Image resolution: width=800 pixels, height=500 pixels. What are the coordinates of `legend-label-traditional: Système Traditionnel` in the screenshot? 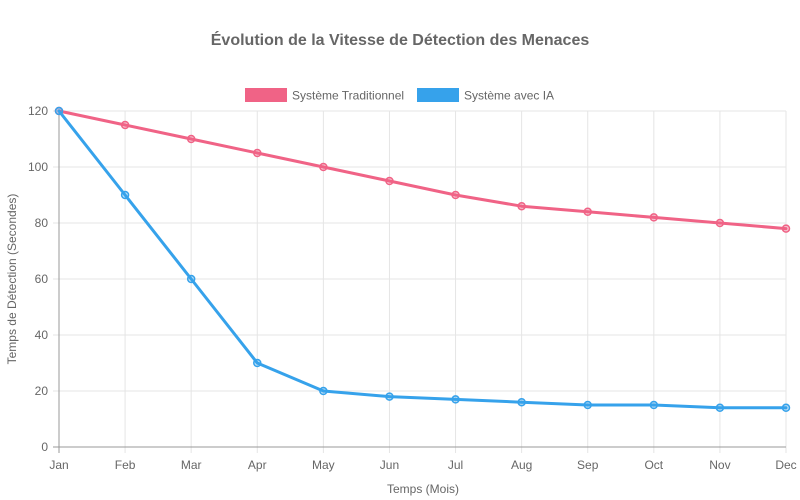 It's located at (348, 96).